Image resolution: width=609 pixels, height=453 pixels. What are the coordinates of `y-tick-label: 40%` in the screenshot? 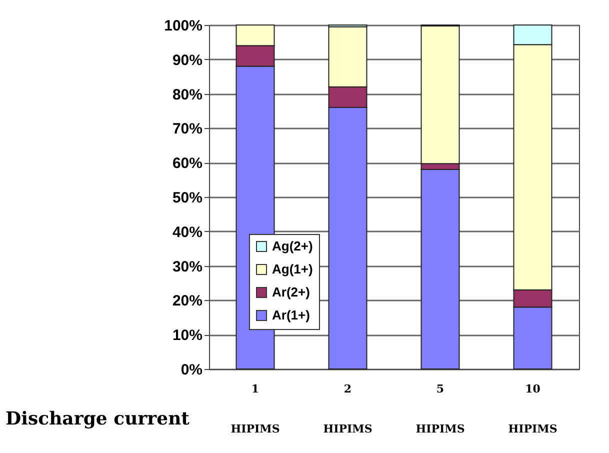 It's located at (187, 232).